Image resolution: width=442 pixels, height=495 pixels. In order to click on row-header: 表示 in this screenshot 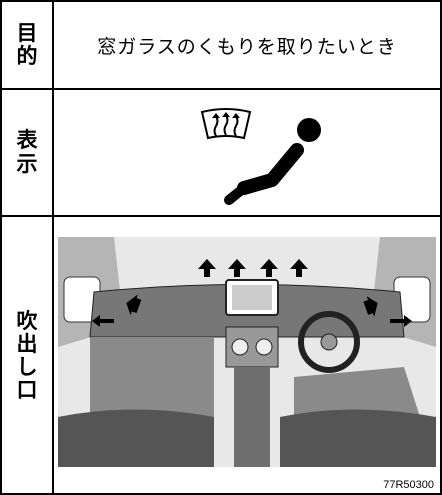, I will do `click(28, 152)`.